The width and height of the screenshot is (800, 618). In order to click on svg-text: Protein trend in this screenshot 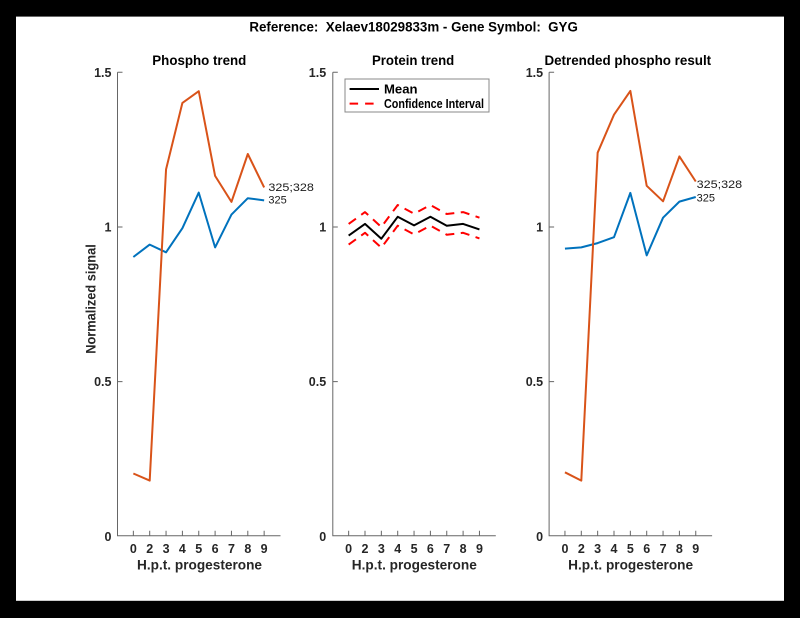, I will do `click(413, 60)`.